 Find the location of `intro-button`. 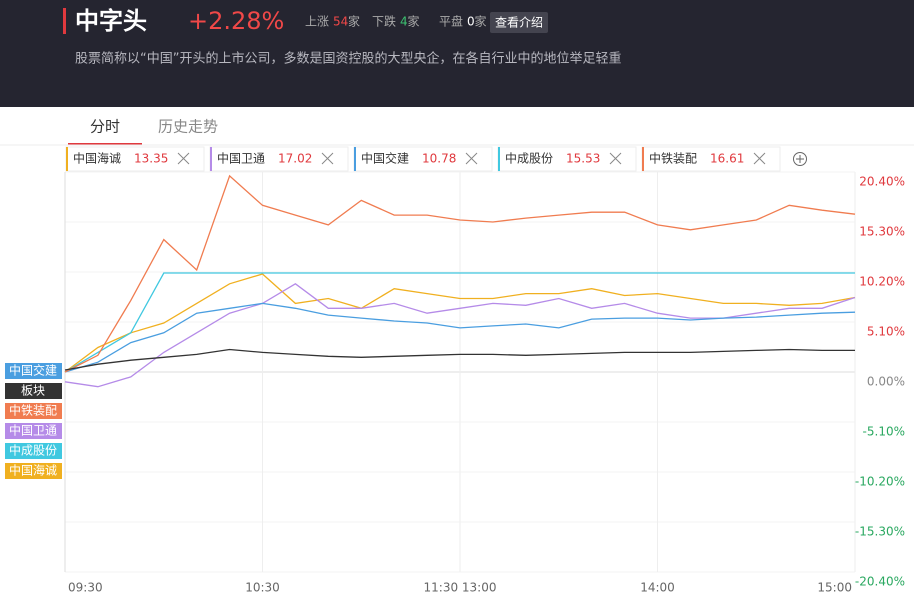

intro-button is located at coordinates (519, 22).